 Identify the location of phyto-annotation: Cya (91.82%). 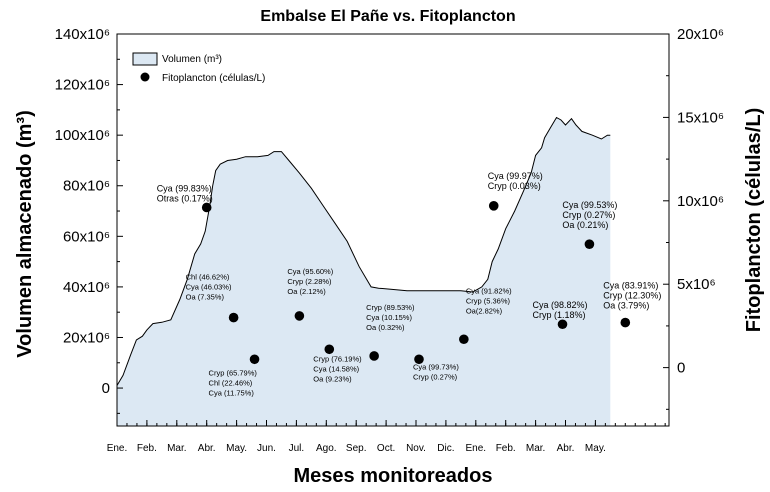
(489, 290).